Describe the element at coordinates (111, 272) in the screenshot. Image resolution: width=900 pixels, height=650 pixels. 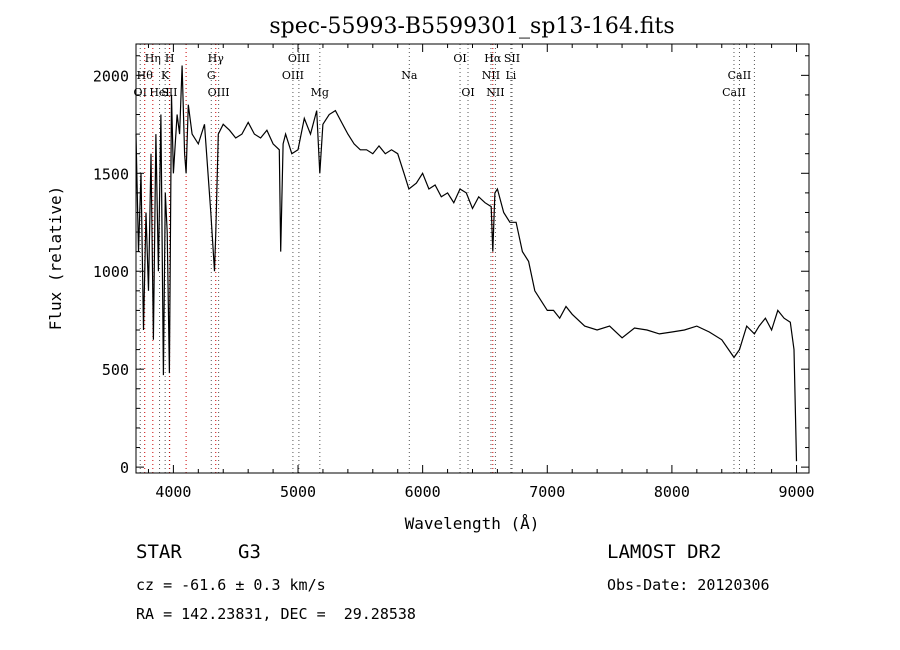
I see `y-tick-label-2: 1000` at that location.